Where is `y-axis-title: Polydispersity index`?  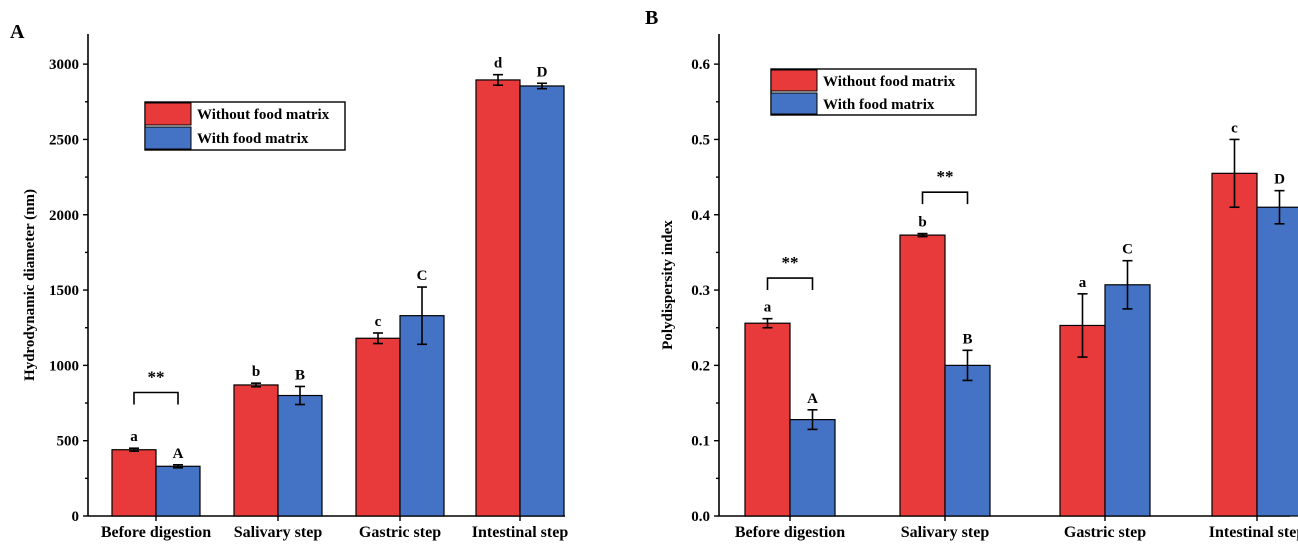
y-axis-title: Polydispersity index is located at coordinates (668, 285).